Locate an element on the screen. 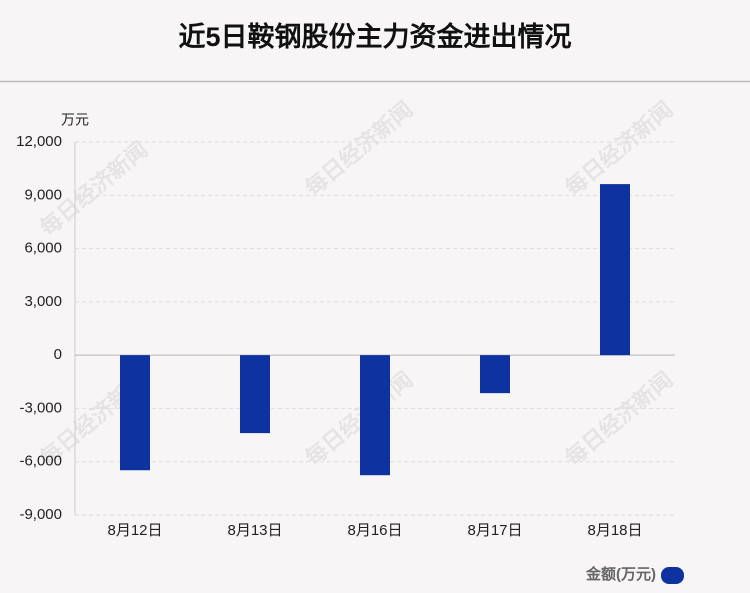  legend-label: 金额(万元) is located at coordinates (620, 574).